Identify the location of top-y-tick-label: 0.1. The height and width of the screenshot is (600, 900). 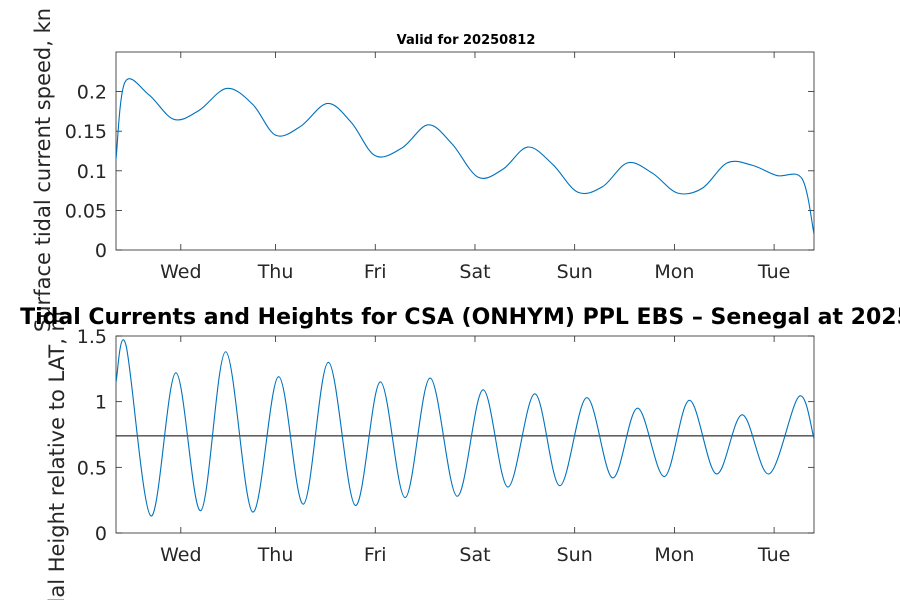
(92, 172).